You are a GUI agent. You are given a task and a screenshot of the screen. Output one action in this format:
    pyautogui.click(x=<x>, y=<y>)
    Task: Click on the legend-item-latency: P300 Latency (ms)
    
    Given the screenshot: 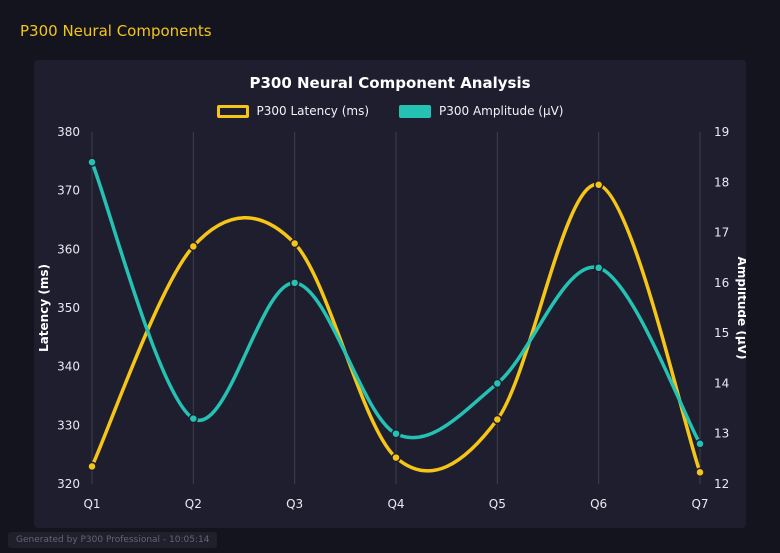 What is the action you would take?
    pyautogui.click(x=293, y=111)
    